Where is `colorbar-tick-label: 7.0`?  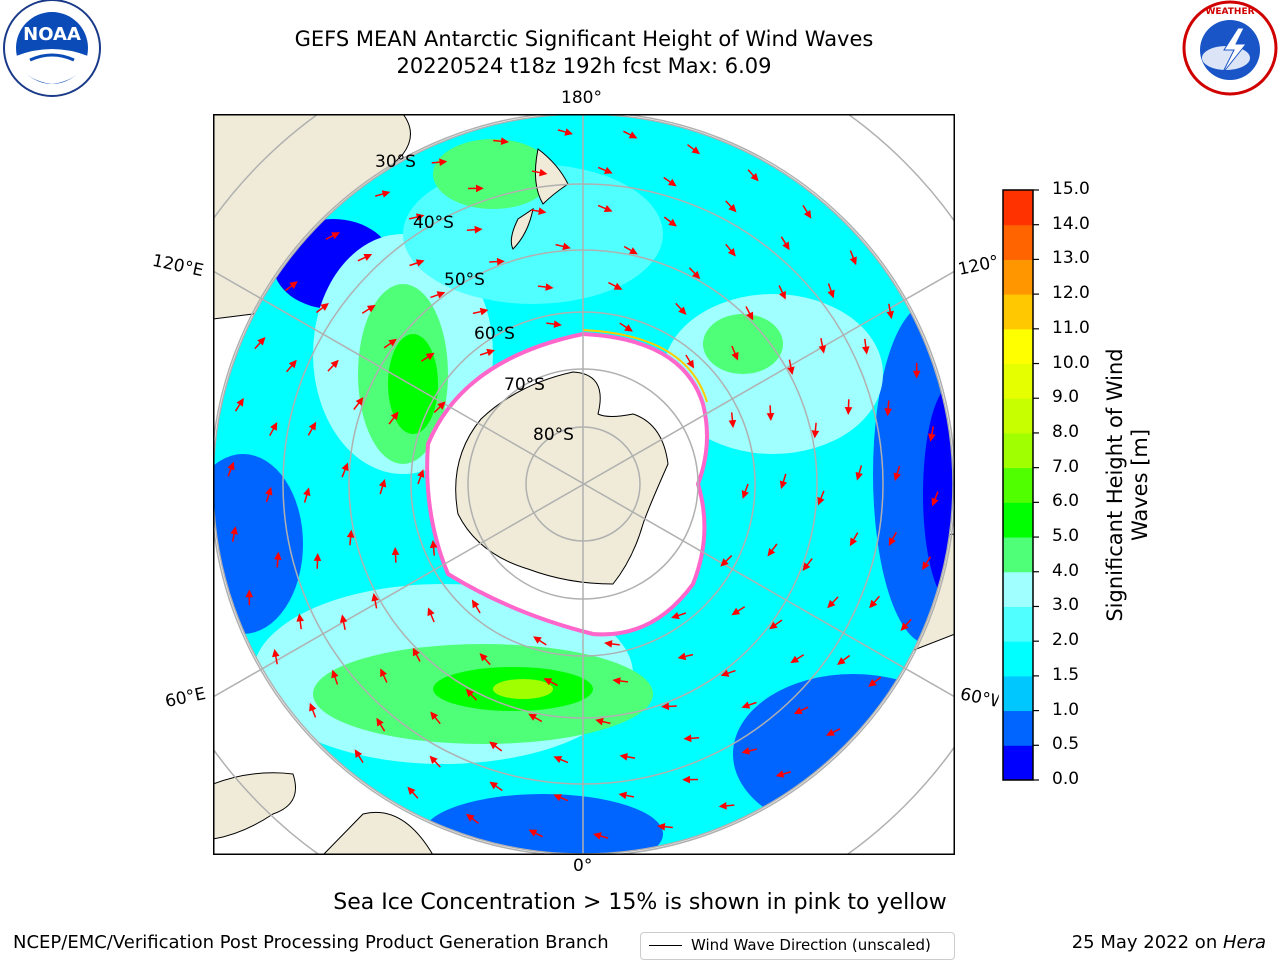
colorbar-tick-label: 7.0 is located at coordinates (1066, 466).